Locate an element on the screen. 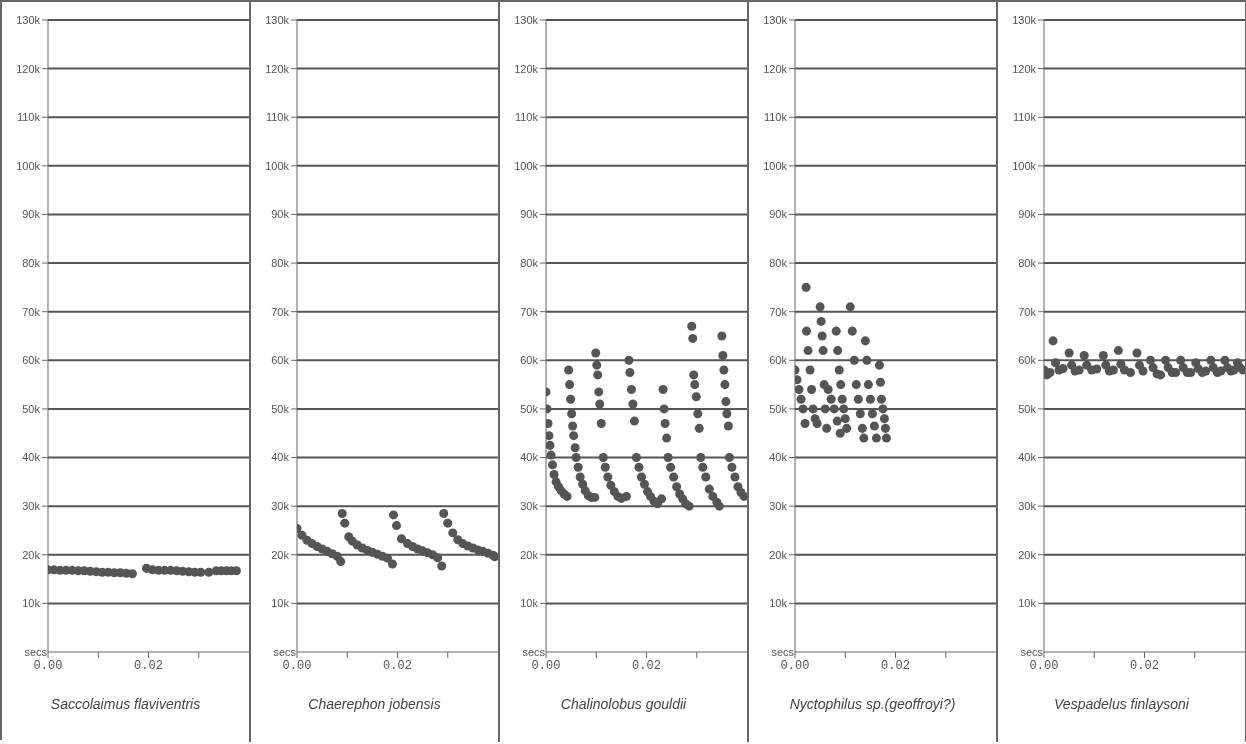  text: Vespadelus finlaysoni is located at coordinates (1121, 704).